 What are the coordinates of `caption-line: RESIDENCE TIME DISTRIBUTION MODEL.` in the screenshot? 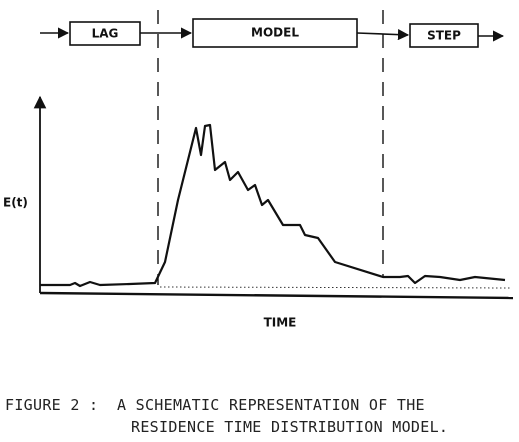 It's located at (290, 427).